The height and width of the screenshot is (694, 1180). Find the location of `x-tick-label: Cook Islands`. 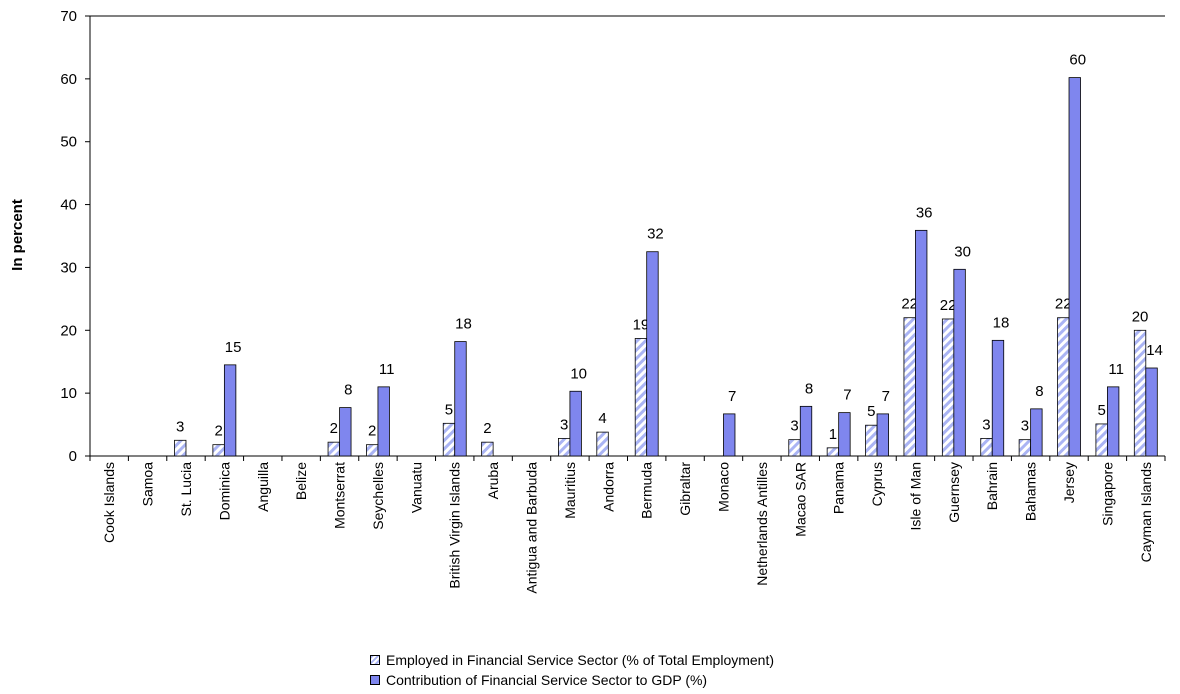

x-tick-label: Cook Islands is located at coordinates (109, 502).